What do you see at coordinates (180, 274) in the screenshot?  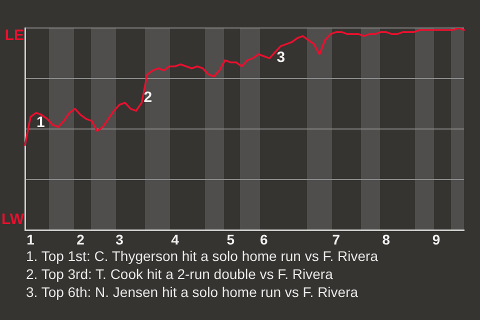 I see `text: 2. Top 3rd: T. Cook hit a 2-run double vs F. Rivera` at bounding box center [180, 274].